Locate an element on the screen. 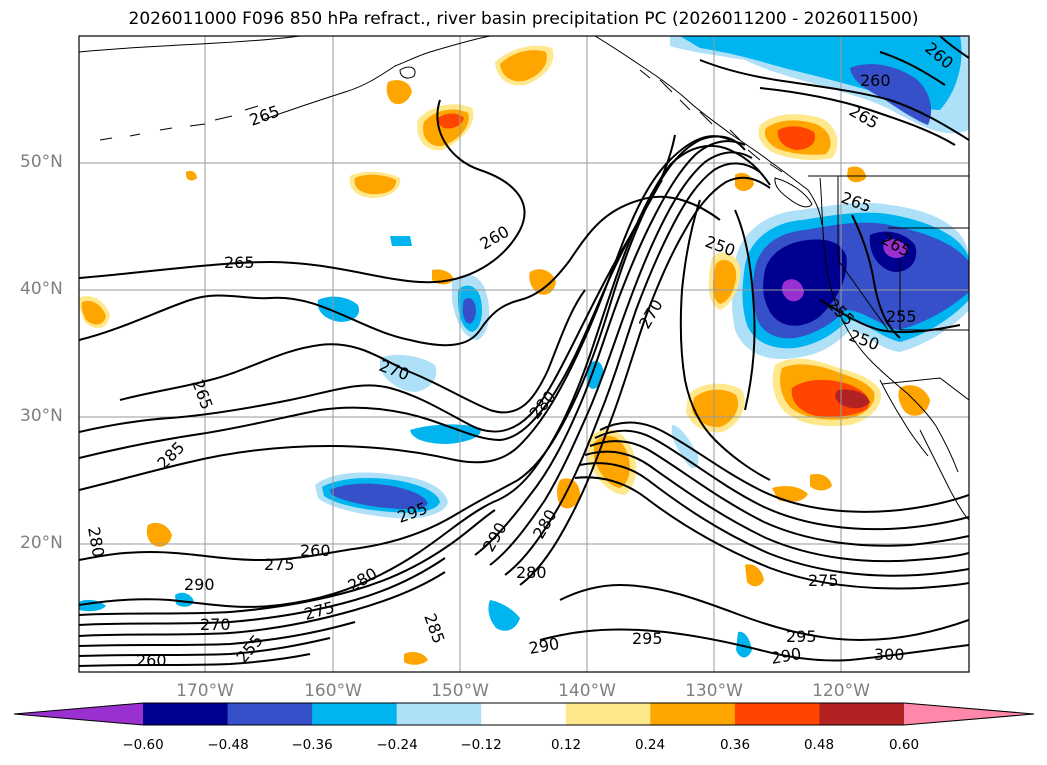  se-alaska-coast is located at coordinates (708, 131).